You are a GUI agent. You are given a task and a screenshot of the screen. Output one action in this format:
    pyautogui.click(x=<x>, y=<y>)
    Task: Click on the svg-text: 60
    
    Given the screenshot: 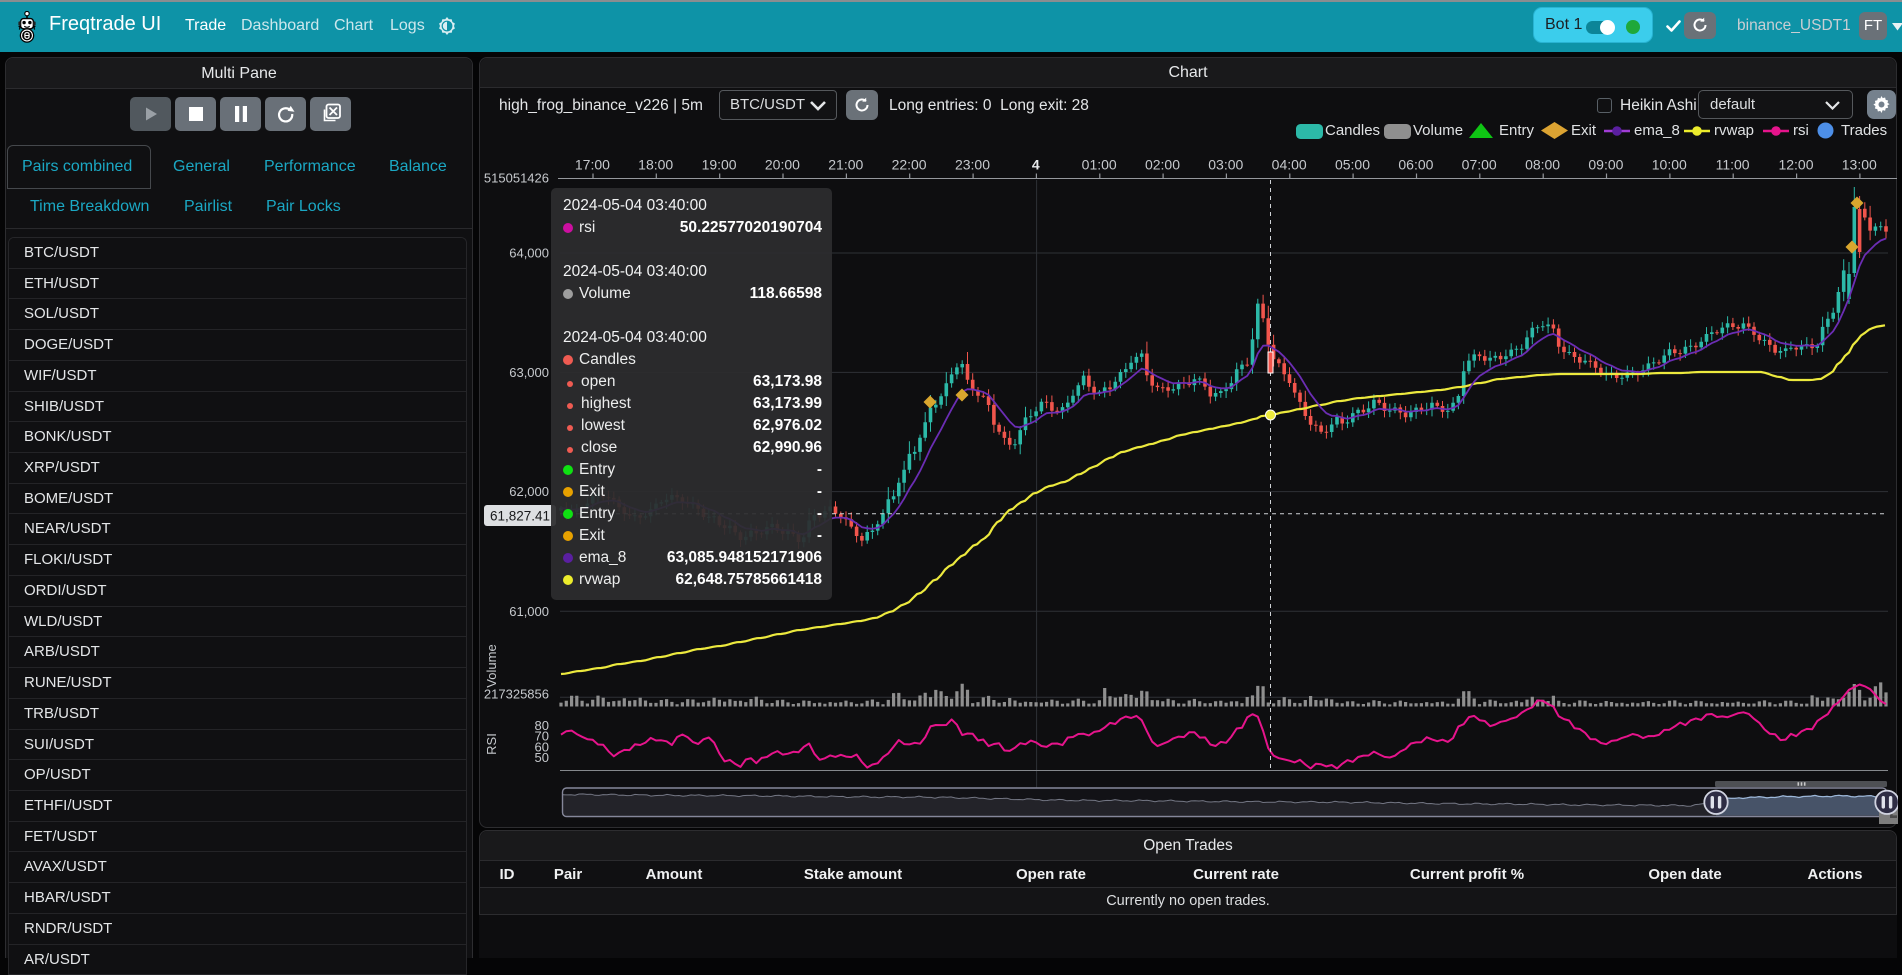 What is the action you would take?
    pyautogui.click(x=542, y=746)
    